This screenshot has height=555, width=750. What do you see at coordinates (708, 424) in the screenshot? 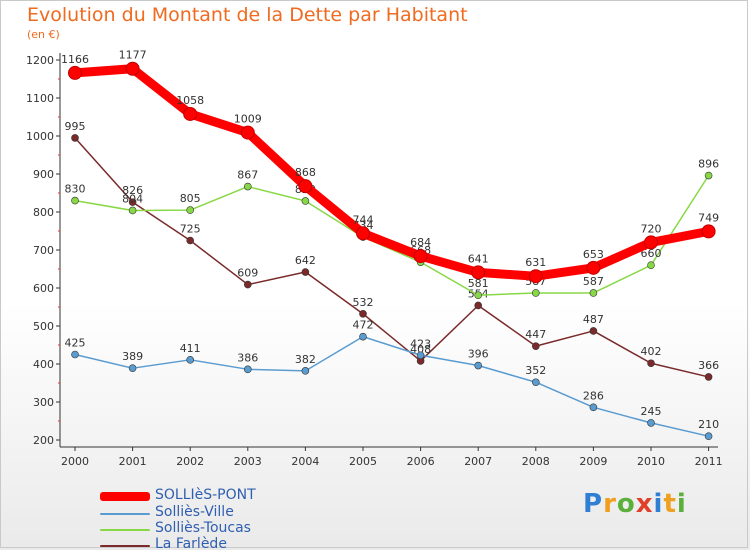
I see `data-label: 210` at bounding box center [708, 424].